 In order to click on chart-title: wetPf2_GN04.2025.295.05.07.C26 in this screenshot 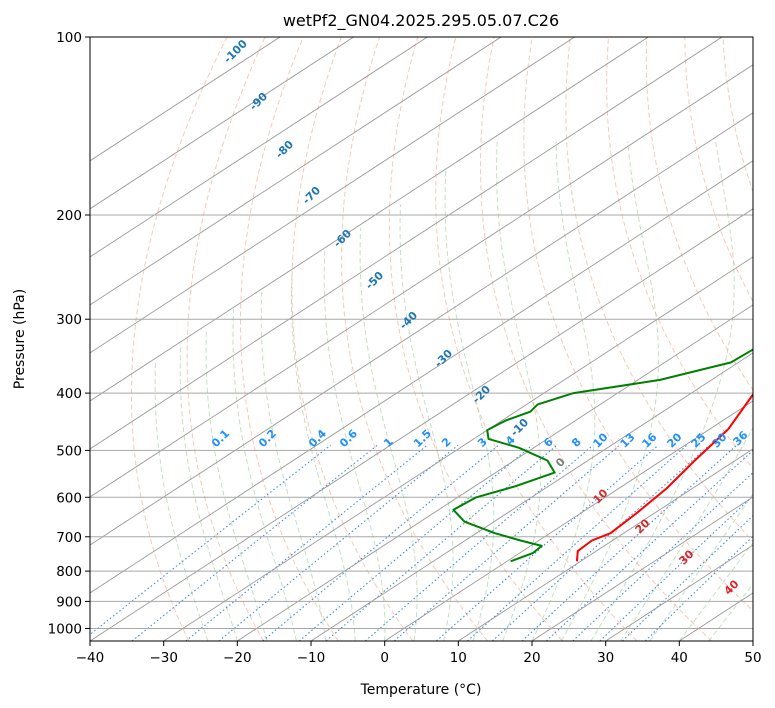, I will do `click(421, 21)`.